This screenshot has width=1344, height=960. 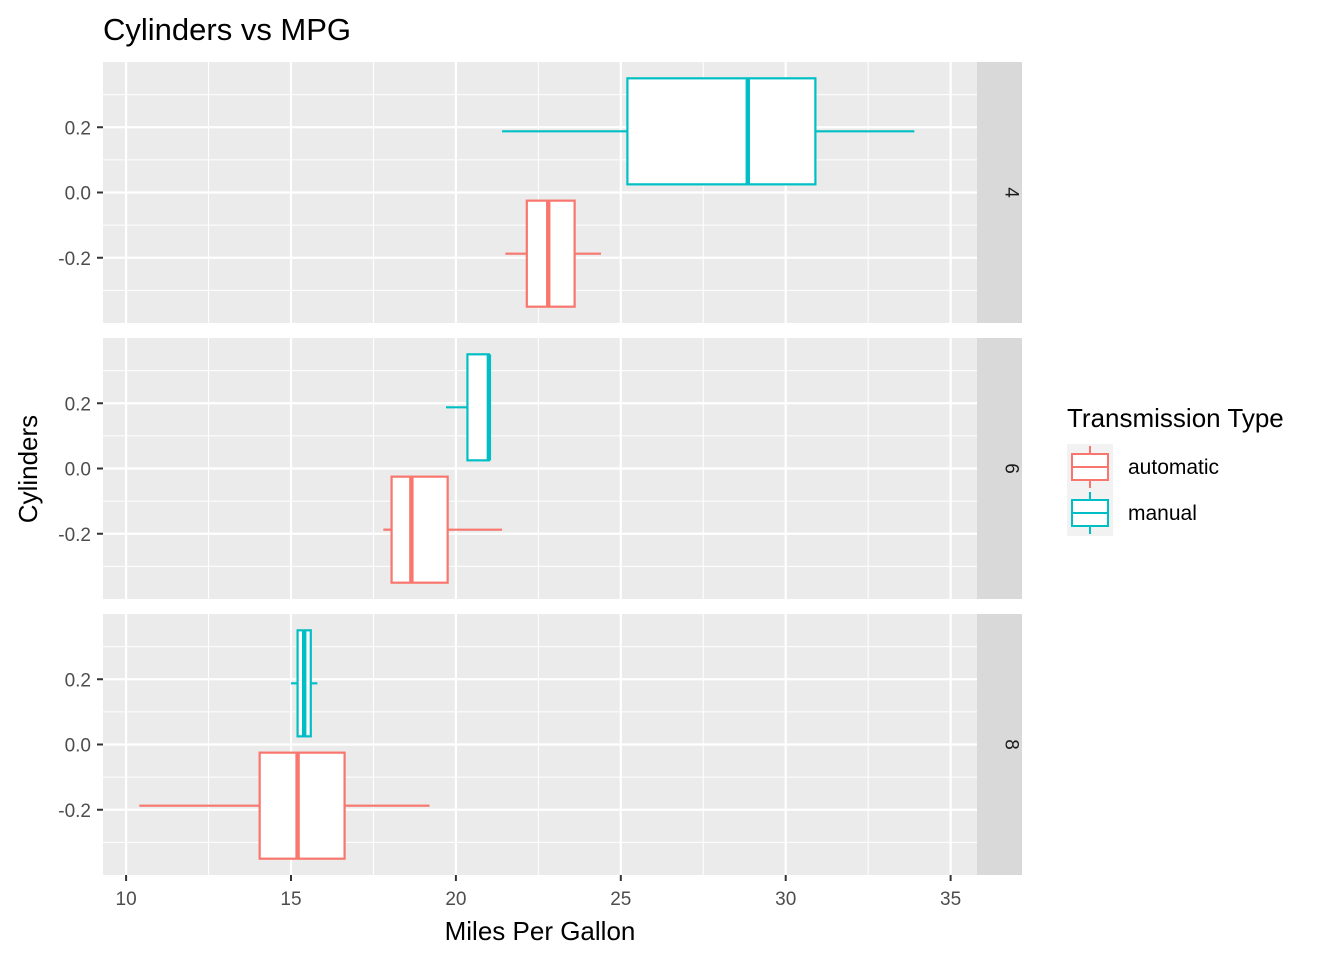 I want to click on legend: Transmission Type automatic manual, so click(x=1175, y=469).